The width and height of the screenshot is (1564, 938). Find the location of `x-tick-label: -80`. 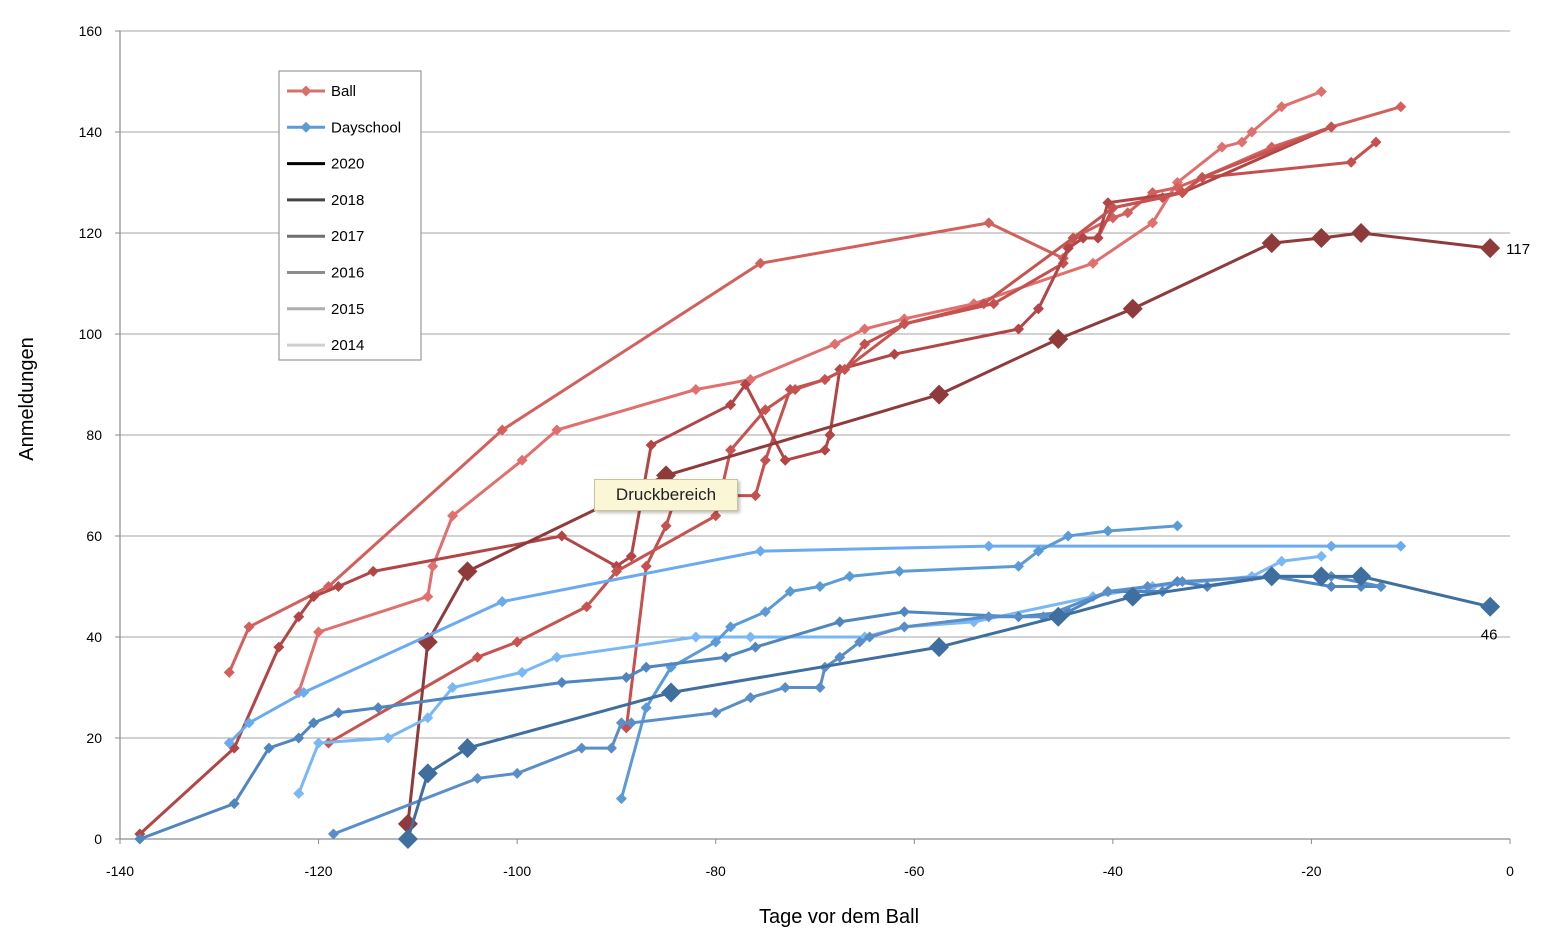

x-tick-label: -80 is located at coordinates (716, 871).